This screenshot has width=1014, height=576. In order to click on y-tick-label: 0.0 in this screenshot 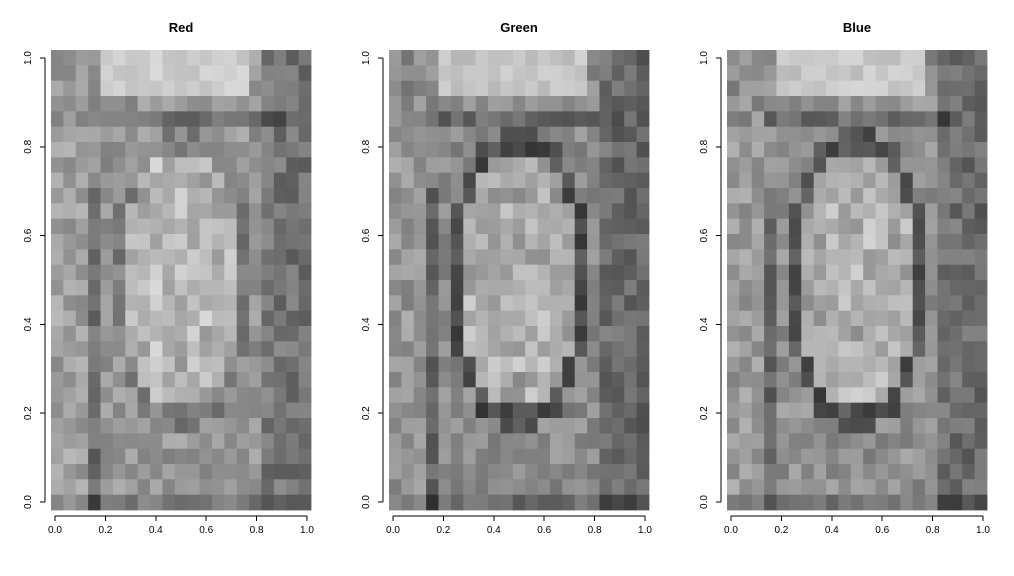, I will do `click(704, 502)`.